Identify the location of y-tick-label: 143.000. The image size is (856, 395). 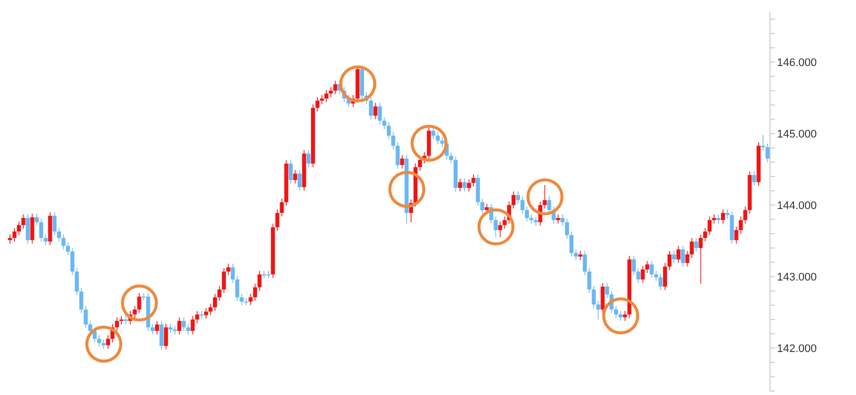
(797, 277).